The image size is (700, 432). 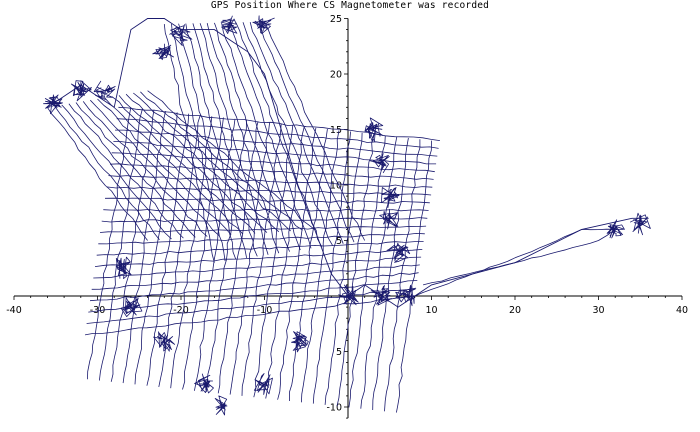 What do you see at coordinates (336, 186) in the screenshot?
I see `y-tick-label: 10` at bounding box center [336, 186].